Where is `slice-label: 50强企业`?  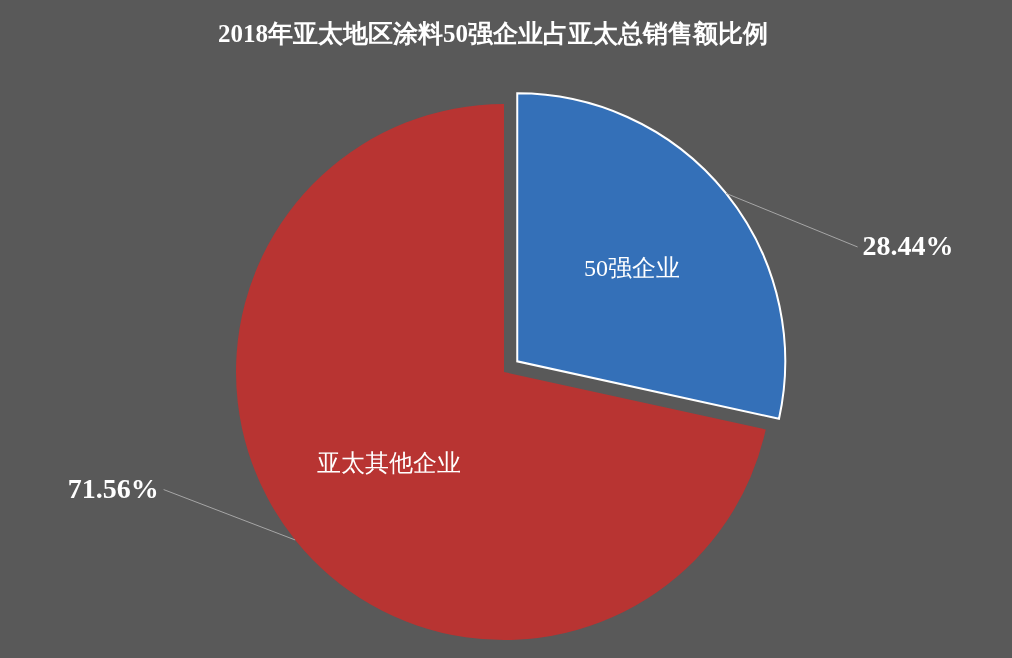
slice-label: 50强企业 is located at coordinates (632, 267).